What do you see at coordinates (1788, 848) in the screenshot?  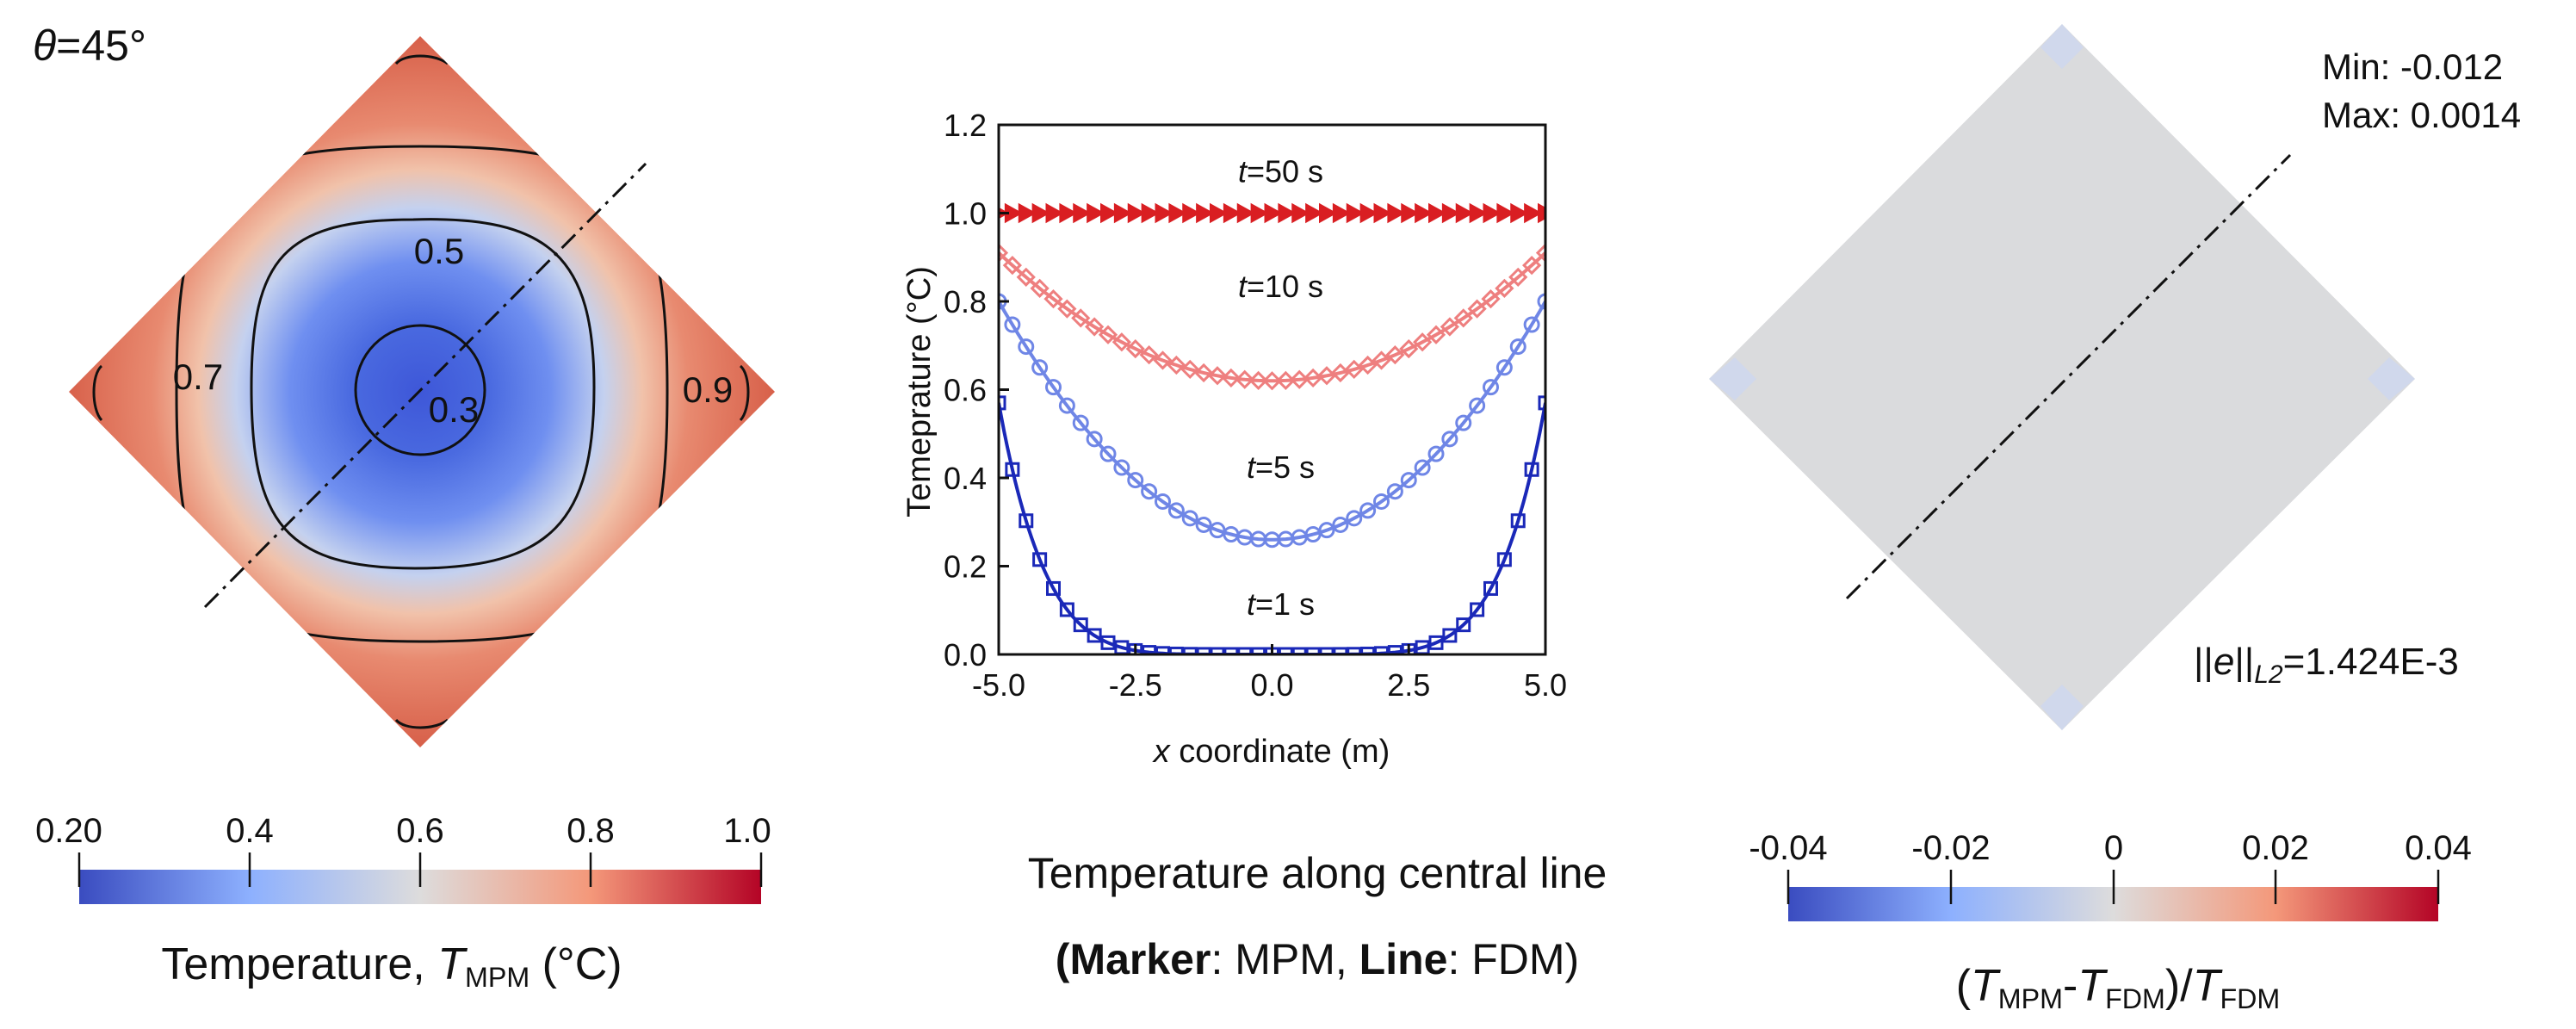 I see `cb-right-tick-0: -0.04` at bounding box center [1788, 848].